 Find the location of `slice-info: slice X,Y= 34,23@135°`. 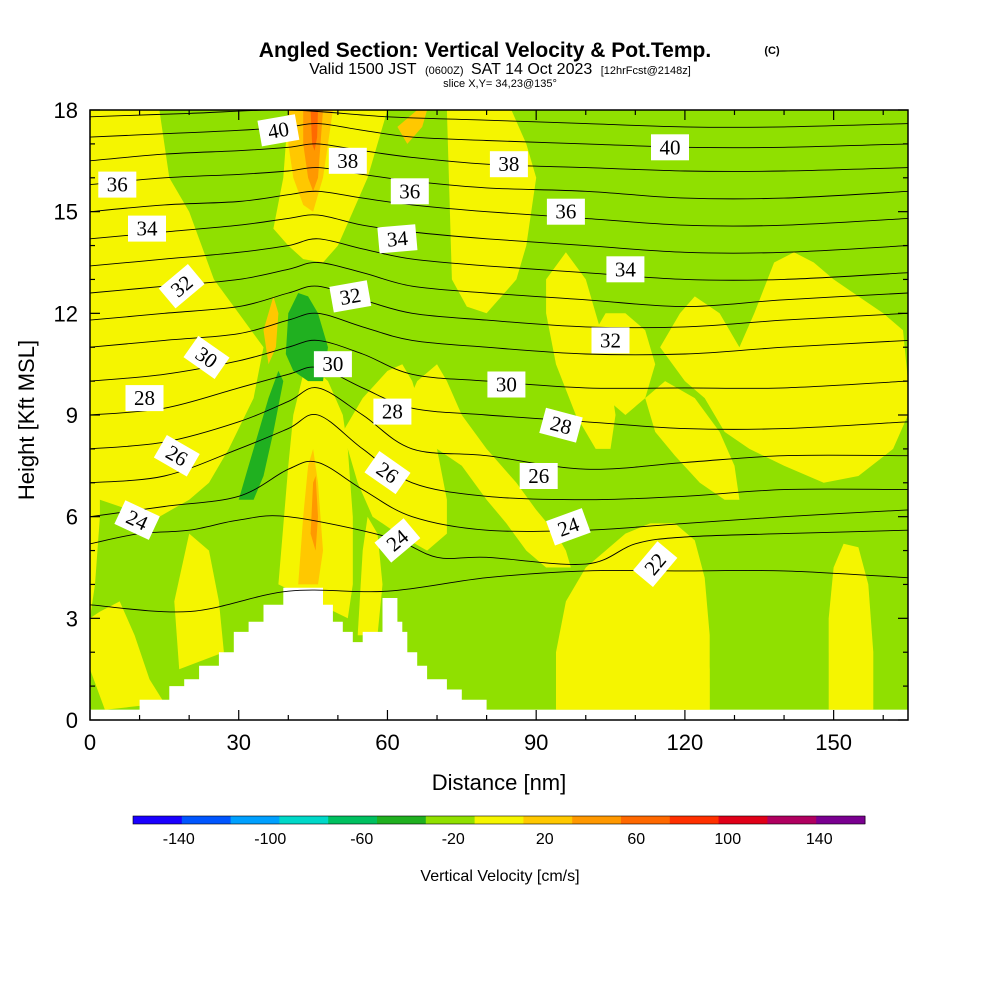

slice-info: slice X,Y= 34,23@135° is located at coordinates (500, 84).